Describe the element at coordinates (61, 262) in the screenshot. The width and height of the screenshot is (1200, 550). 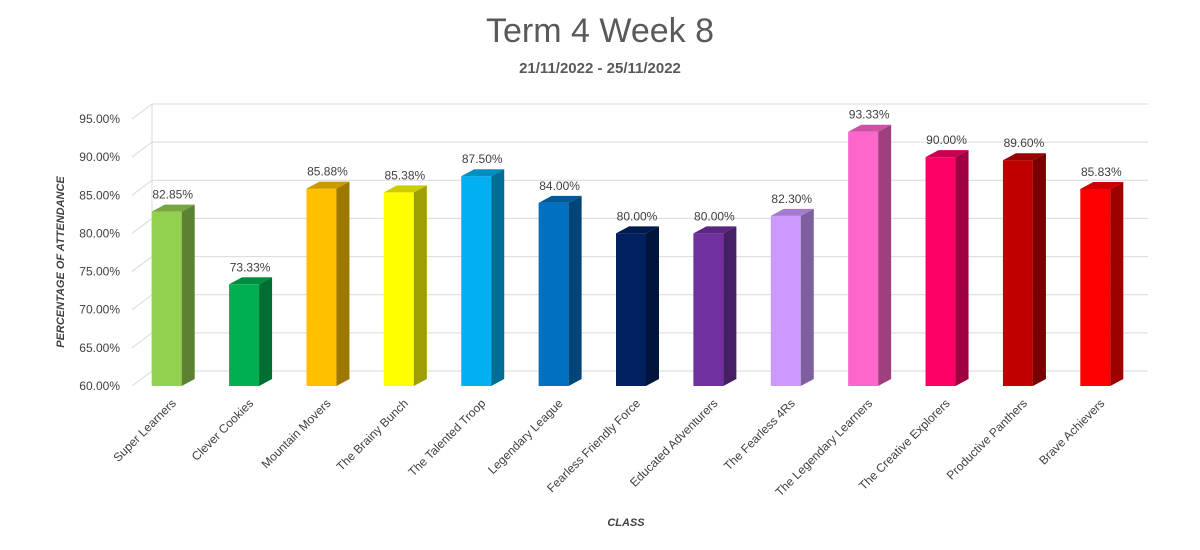
I see `y-axis-title: PERCENTAGE OF ATTENDANCE` at that location.